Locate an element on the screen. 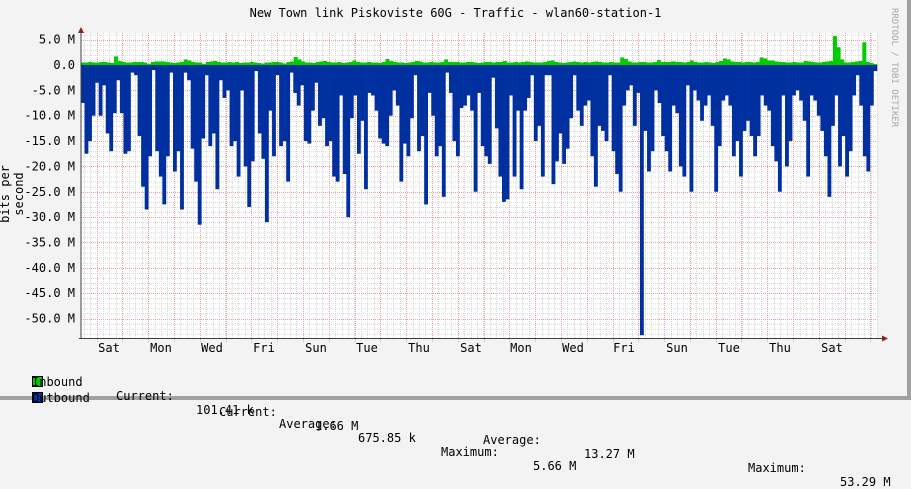 The height and width of the screenshot is (489, 911). y-axis-arrow-icon is located at coordinates (81, 30).